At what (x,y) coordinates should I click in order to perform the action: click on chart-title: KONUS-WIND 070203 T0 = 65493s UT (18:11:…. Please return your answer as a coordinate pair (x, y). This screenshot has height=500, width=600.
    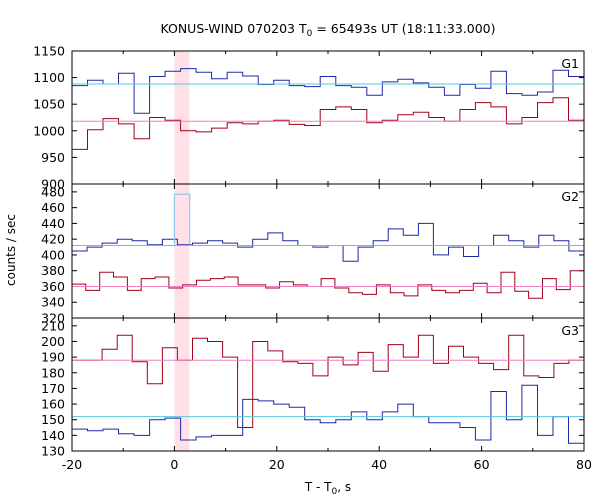
    Looking at the image, I should click on (327, 30).